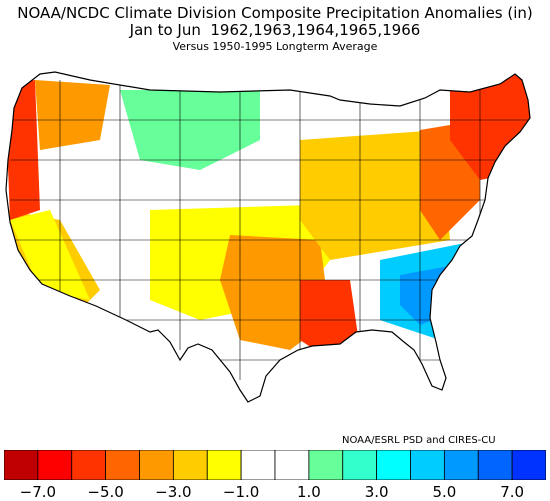  What do you see at coordinates (23, 150) in the screenshot?
I see `region-nw-coast` at bounding box center [23, 150].